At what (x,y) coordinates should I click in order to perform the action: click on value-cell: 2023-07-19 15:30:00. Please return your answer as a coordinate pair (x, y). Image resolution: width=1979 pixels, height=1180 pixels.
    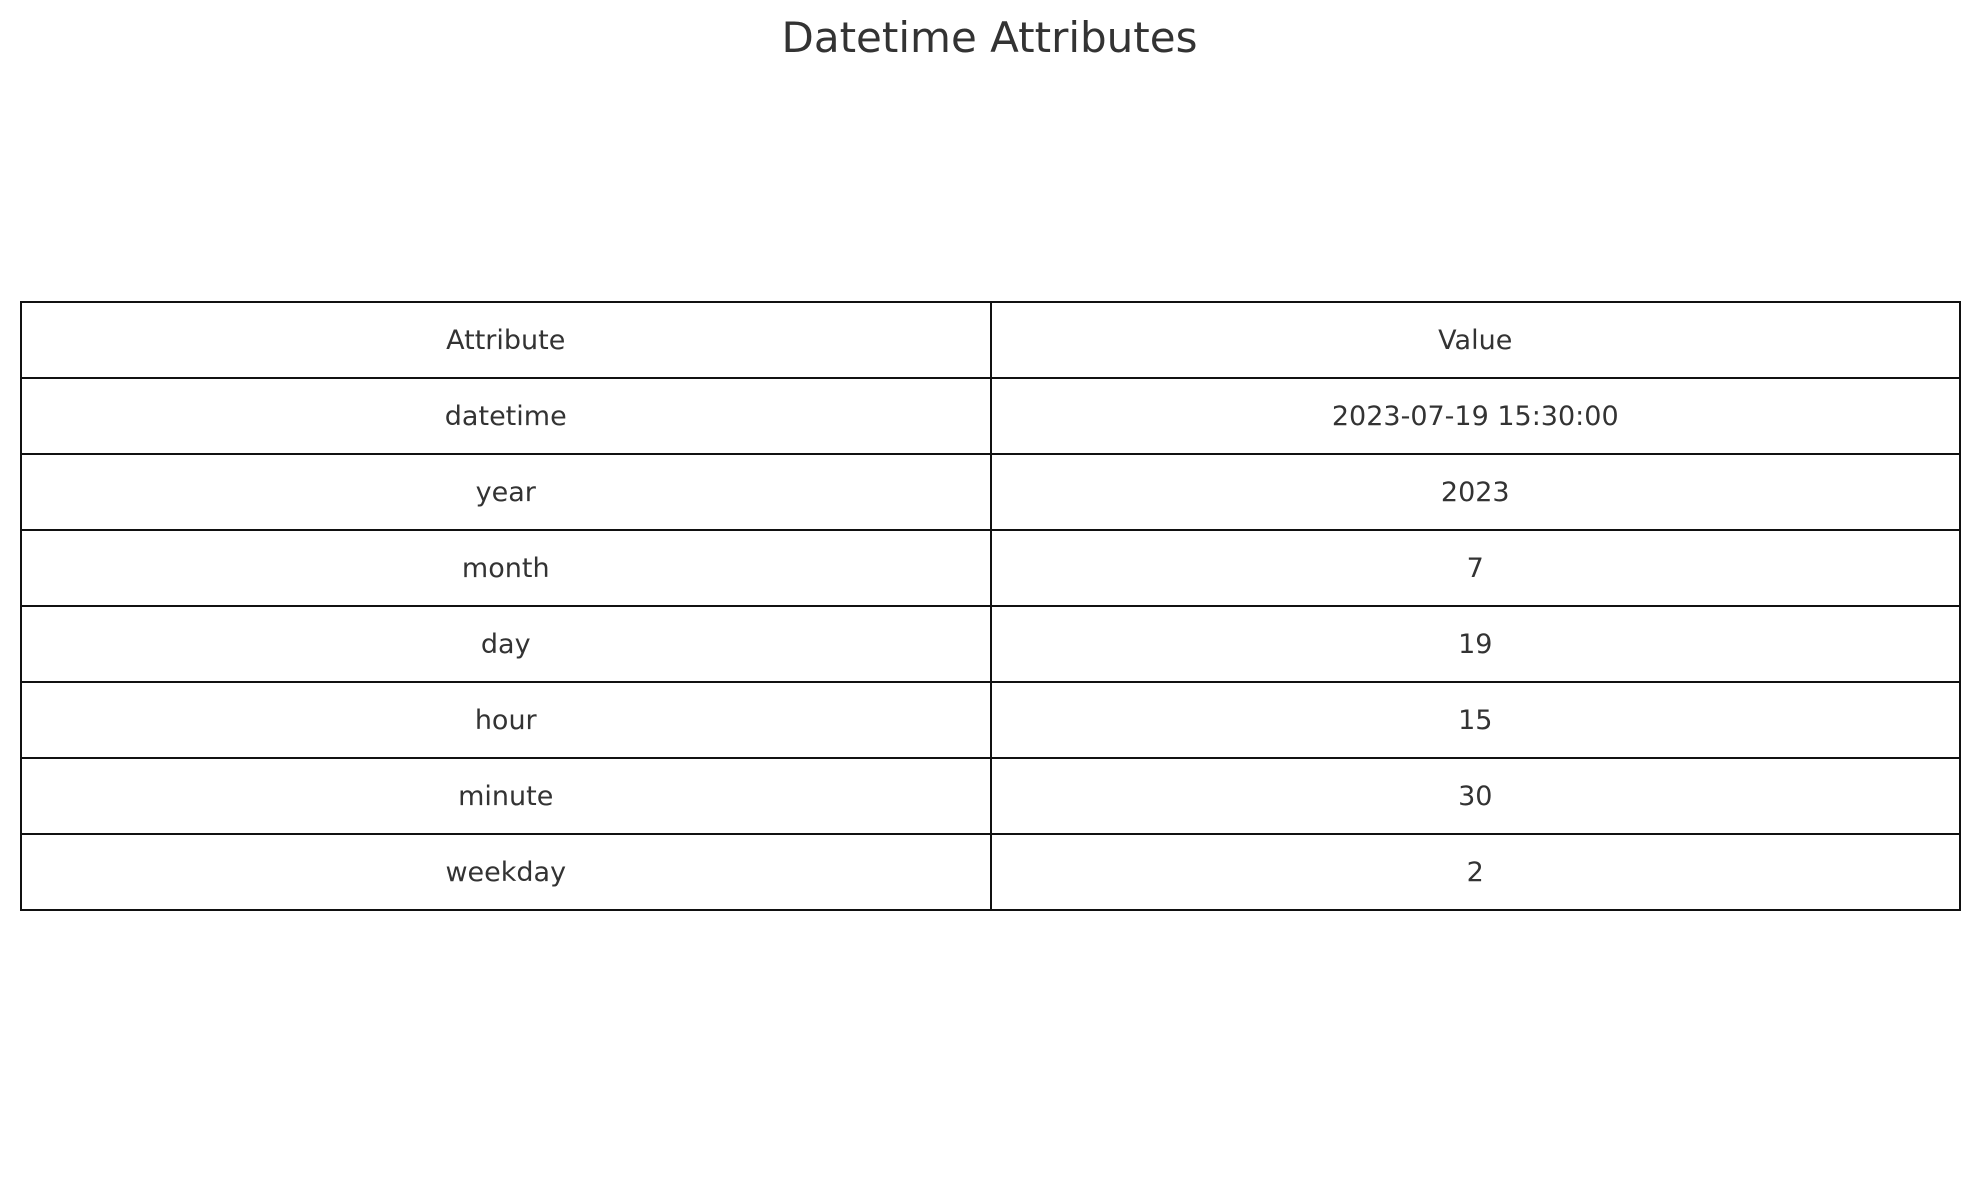
    Looking at the image, I should click on (1475, 416).